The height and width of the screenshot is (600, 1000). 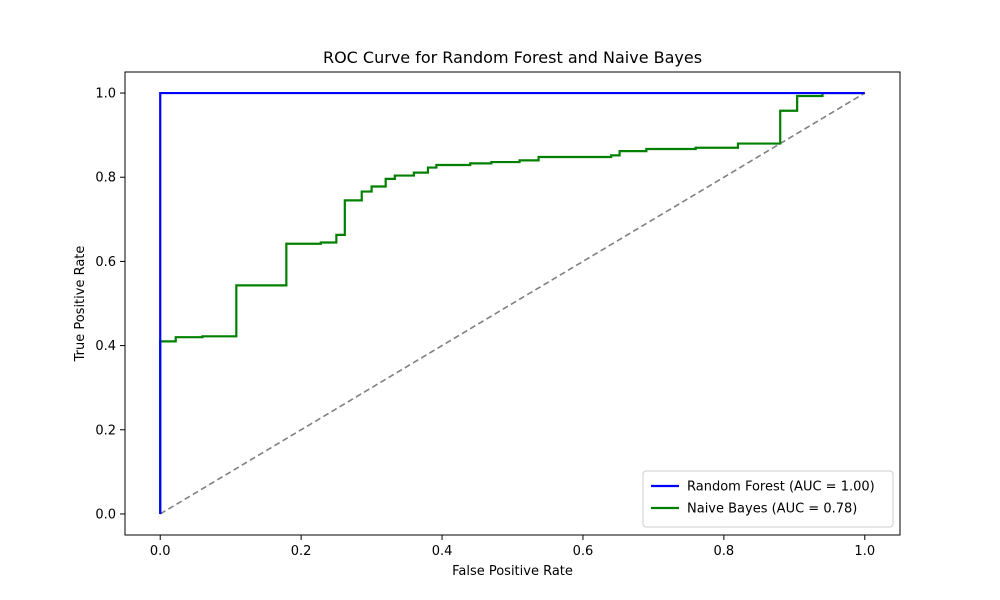 What do you see at coordinates (105, 346) in the screenshot?
I see `y-tick-label: 0.4` at bounding box center [105, 346].